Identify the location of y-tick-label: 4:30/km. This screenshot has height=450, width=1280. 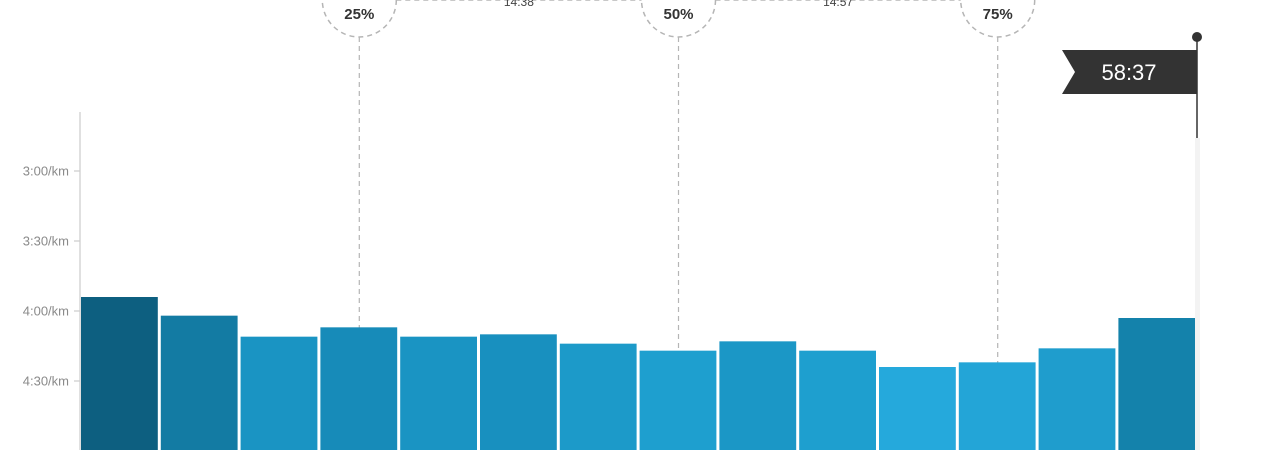
(46, 381).